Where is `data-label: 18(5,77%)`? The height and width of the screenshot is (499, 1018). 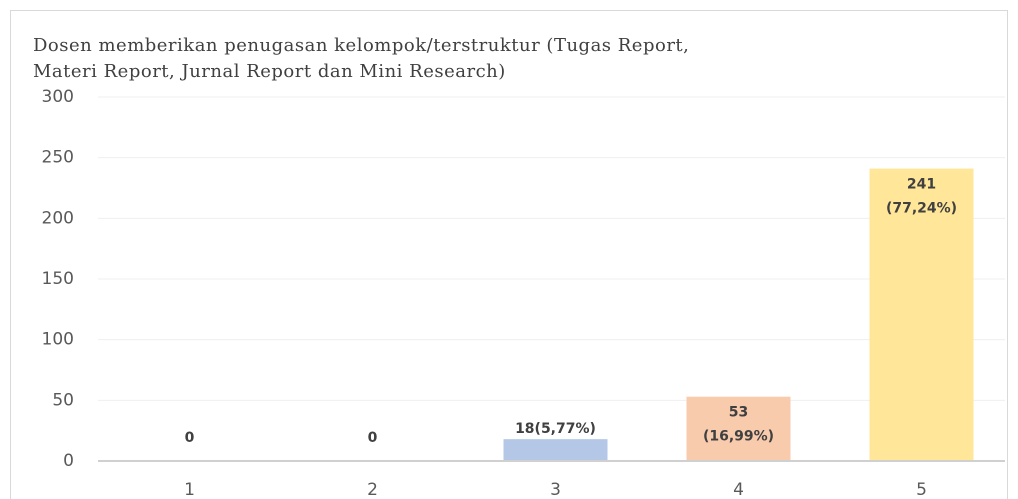
data-label: 18(5,77%) is located at coordinates (555, 429).